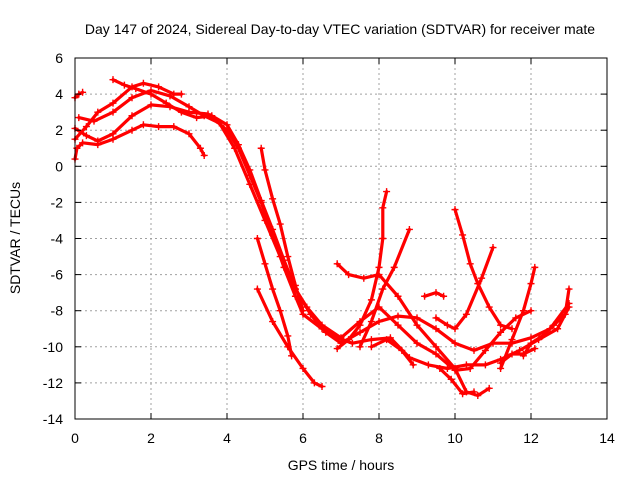 The image size is (640, 485). What do you see at coordinates (53, 383) in the screenshot?
I see `y-tick-label: -12` at bounding box center [53, 383].